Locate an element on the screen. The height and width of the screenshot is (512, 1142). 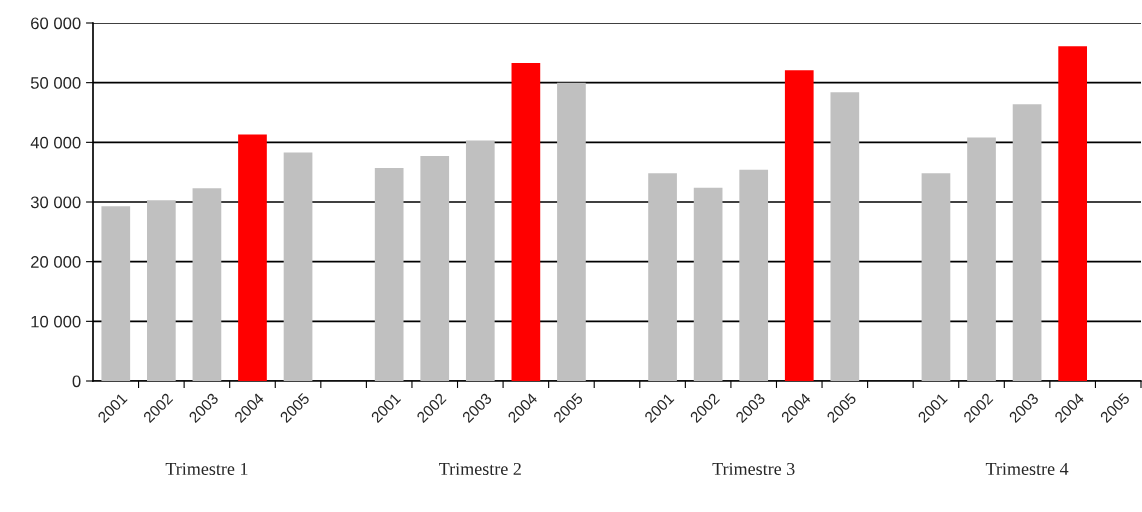
text: Trimestre 1 is located at coordinates (206, 469).